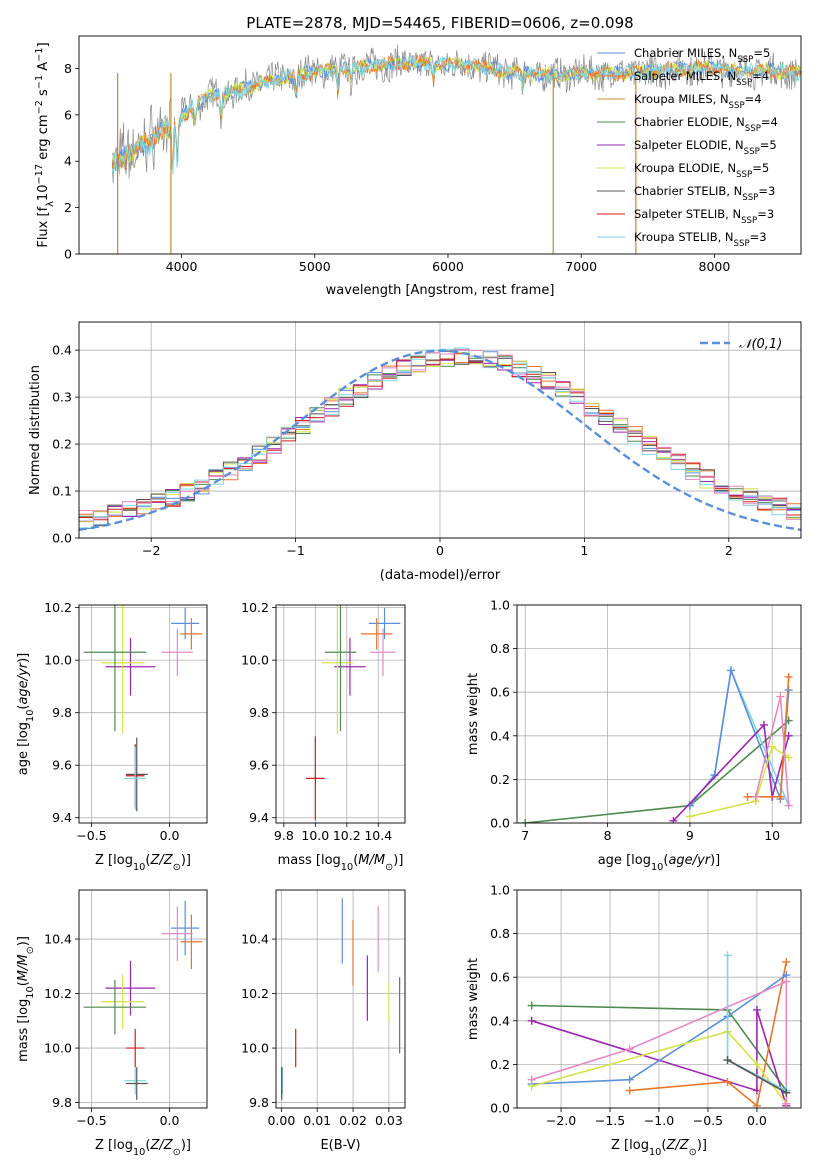  What do you see at coordinates (340, 1145) in the screenshot?
I see `x-axis-label: E(B-V)` at bounding box center [340, 1145].